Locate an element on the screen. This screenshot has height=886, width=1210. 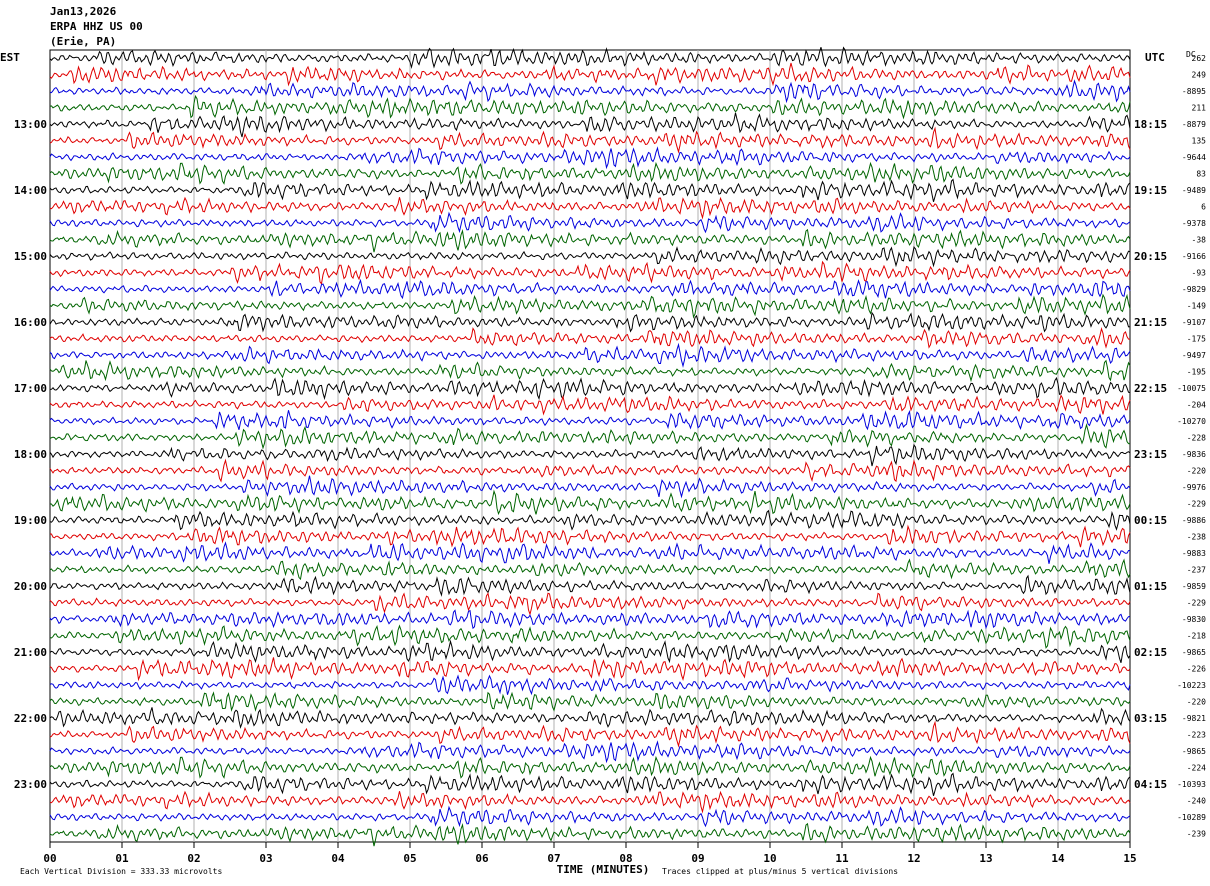
x-tick-label: 12 is located at coordinates (913, 858).